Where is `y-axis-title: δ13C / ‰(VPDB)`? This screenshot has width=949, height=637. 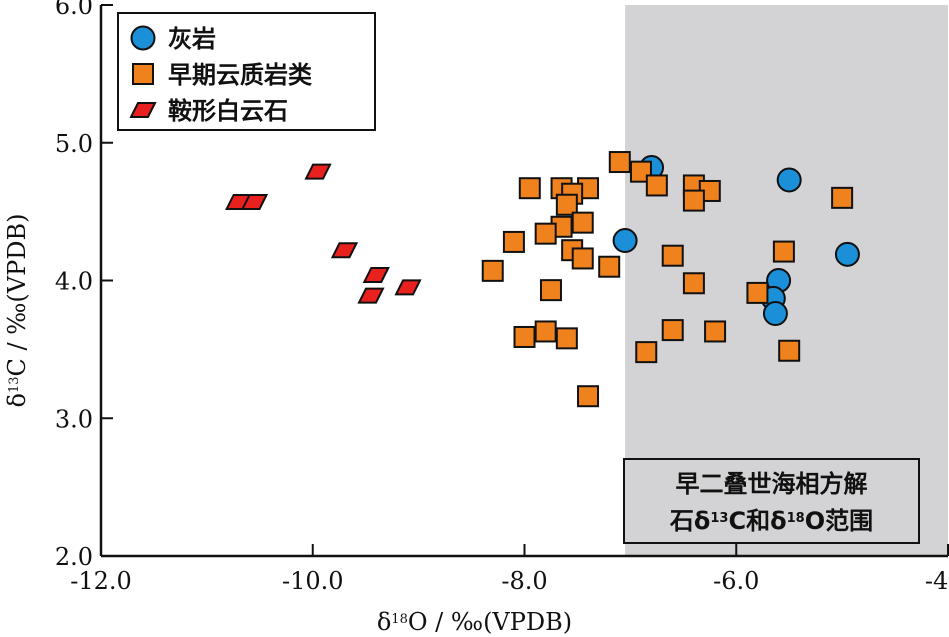
y-axis-title: δ13C / ‰(VPDB) is located at coordinates (17, 311).